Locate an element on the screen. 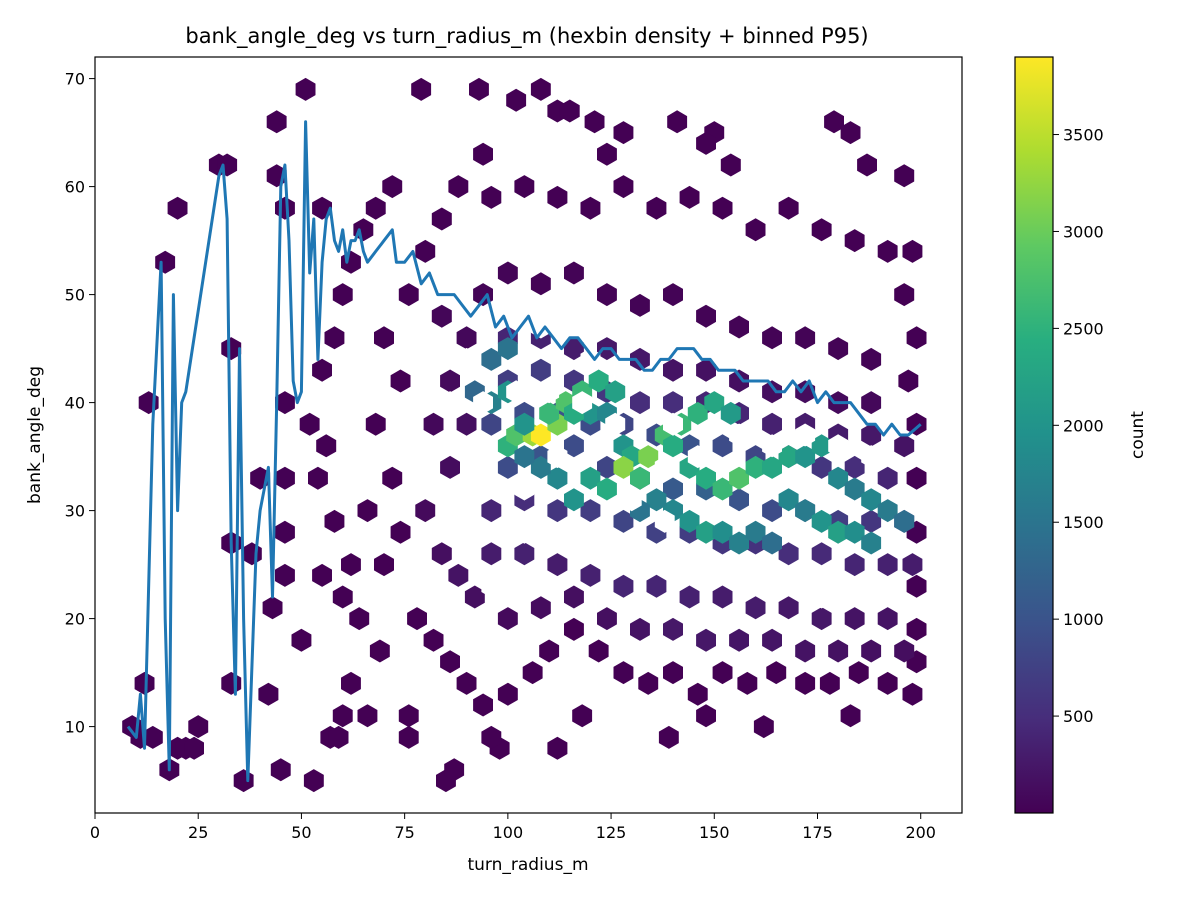 The height and width of the screenshot is (900, 1200). hexbin-empty-cells is located at coordinates (661, 451).